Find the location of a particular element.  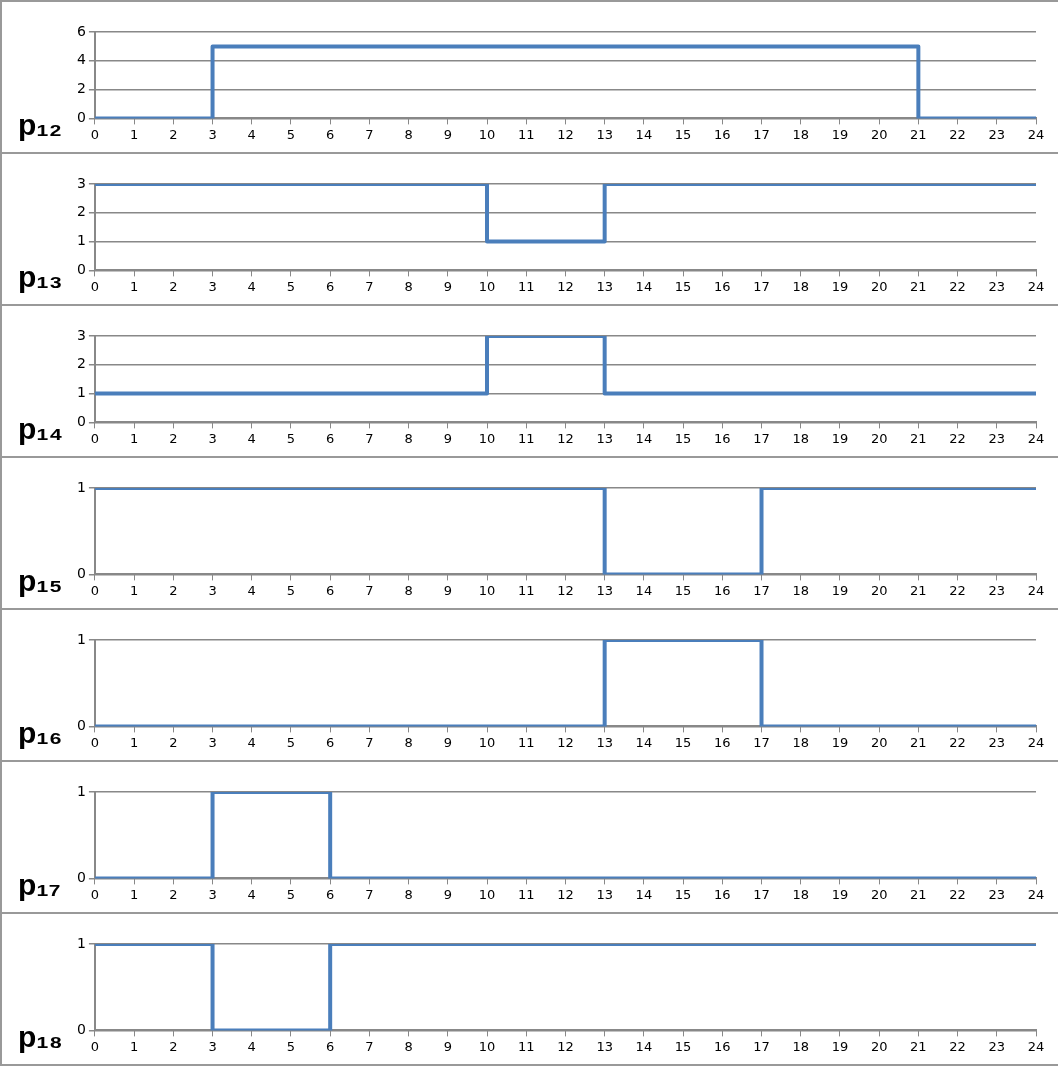

x-tick-label: 21 is located at coordinates (918, 134).